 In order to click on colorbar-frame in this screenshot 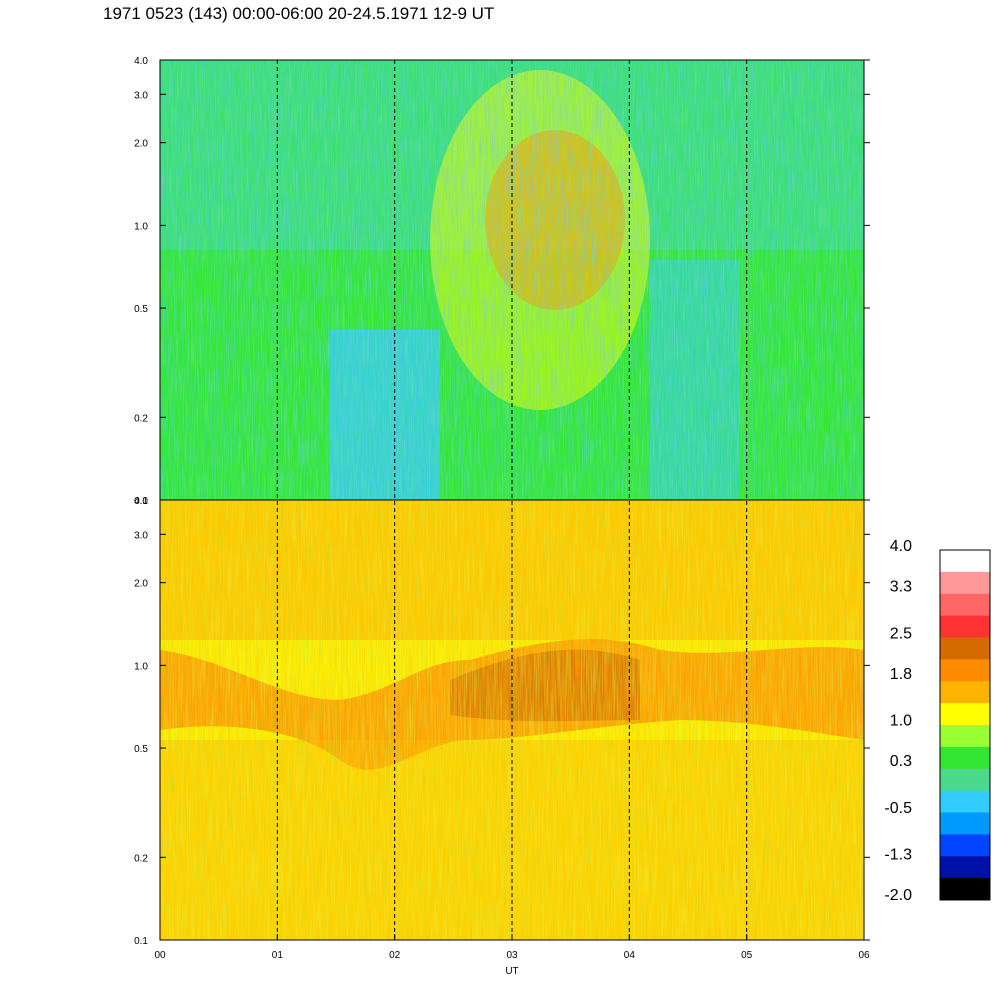, I will do `click(965, 725)`.